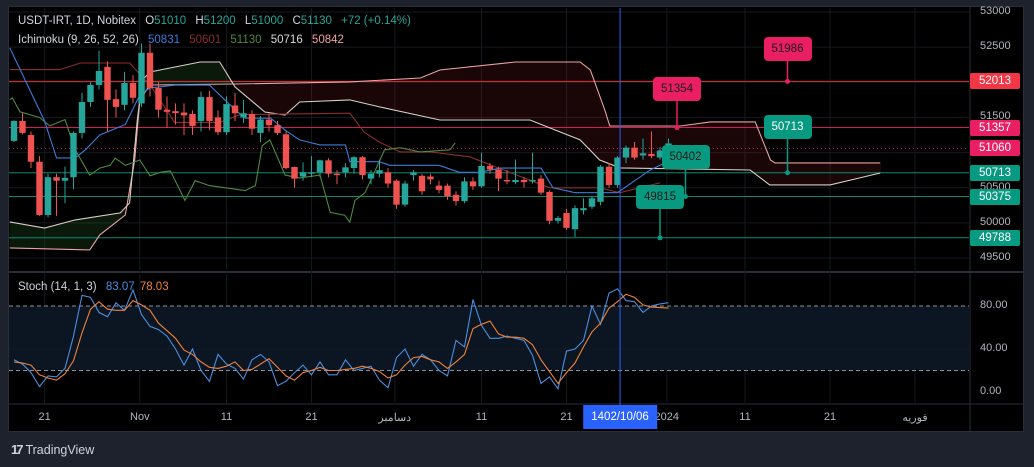  Describe the element at coordinates (341, 339) in the screenshot. I see `stoch-d-line` at that location.